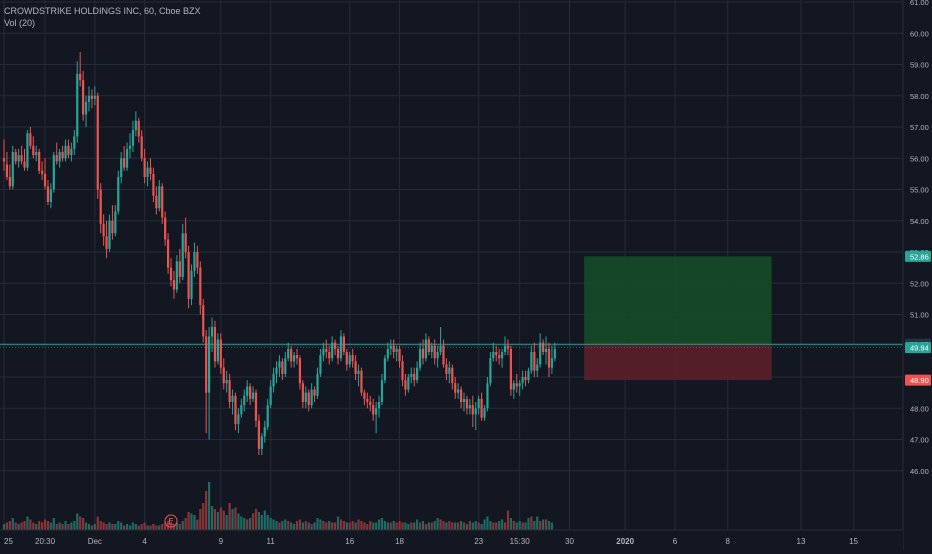 The width and height of the screenshot is (932, 554). I want to click on x-tick-label: 11, so click(270, 541).